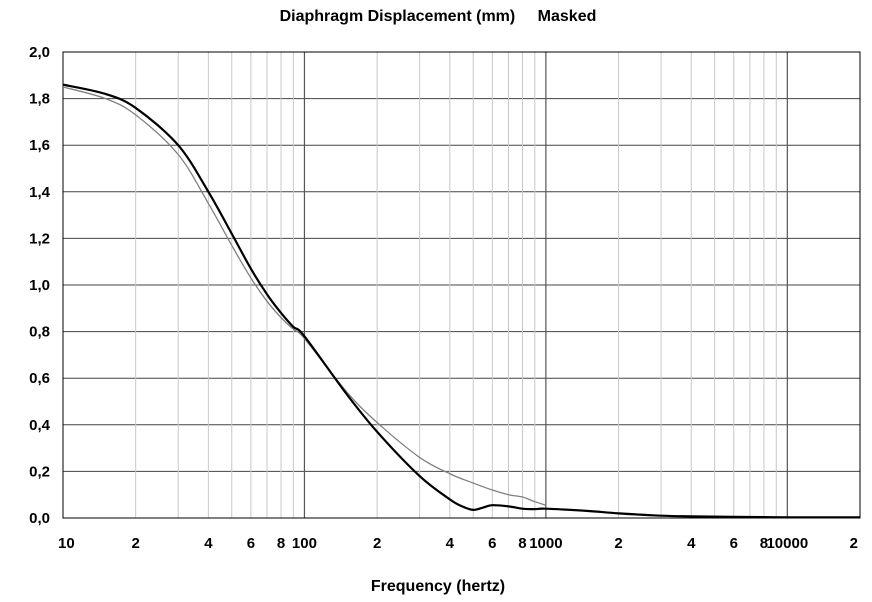 The width and height of the screenshot is (872, 602). Describe the element at coordinates (787, 543) in the screenshot. I see `x-tick-label: 10000` at that location.